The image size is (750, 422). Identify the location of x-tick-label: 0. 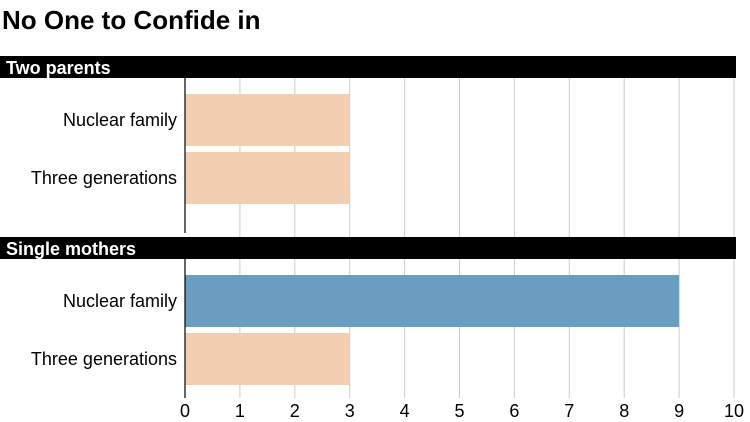
(185, 411).